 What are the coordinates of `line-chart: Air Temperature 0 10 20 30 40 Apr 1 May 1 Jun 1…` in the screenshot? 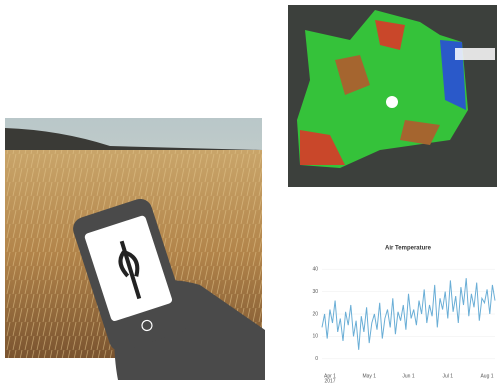 It's located at (404, 314).